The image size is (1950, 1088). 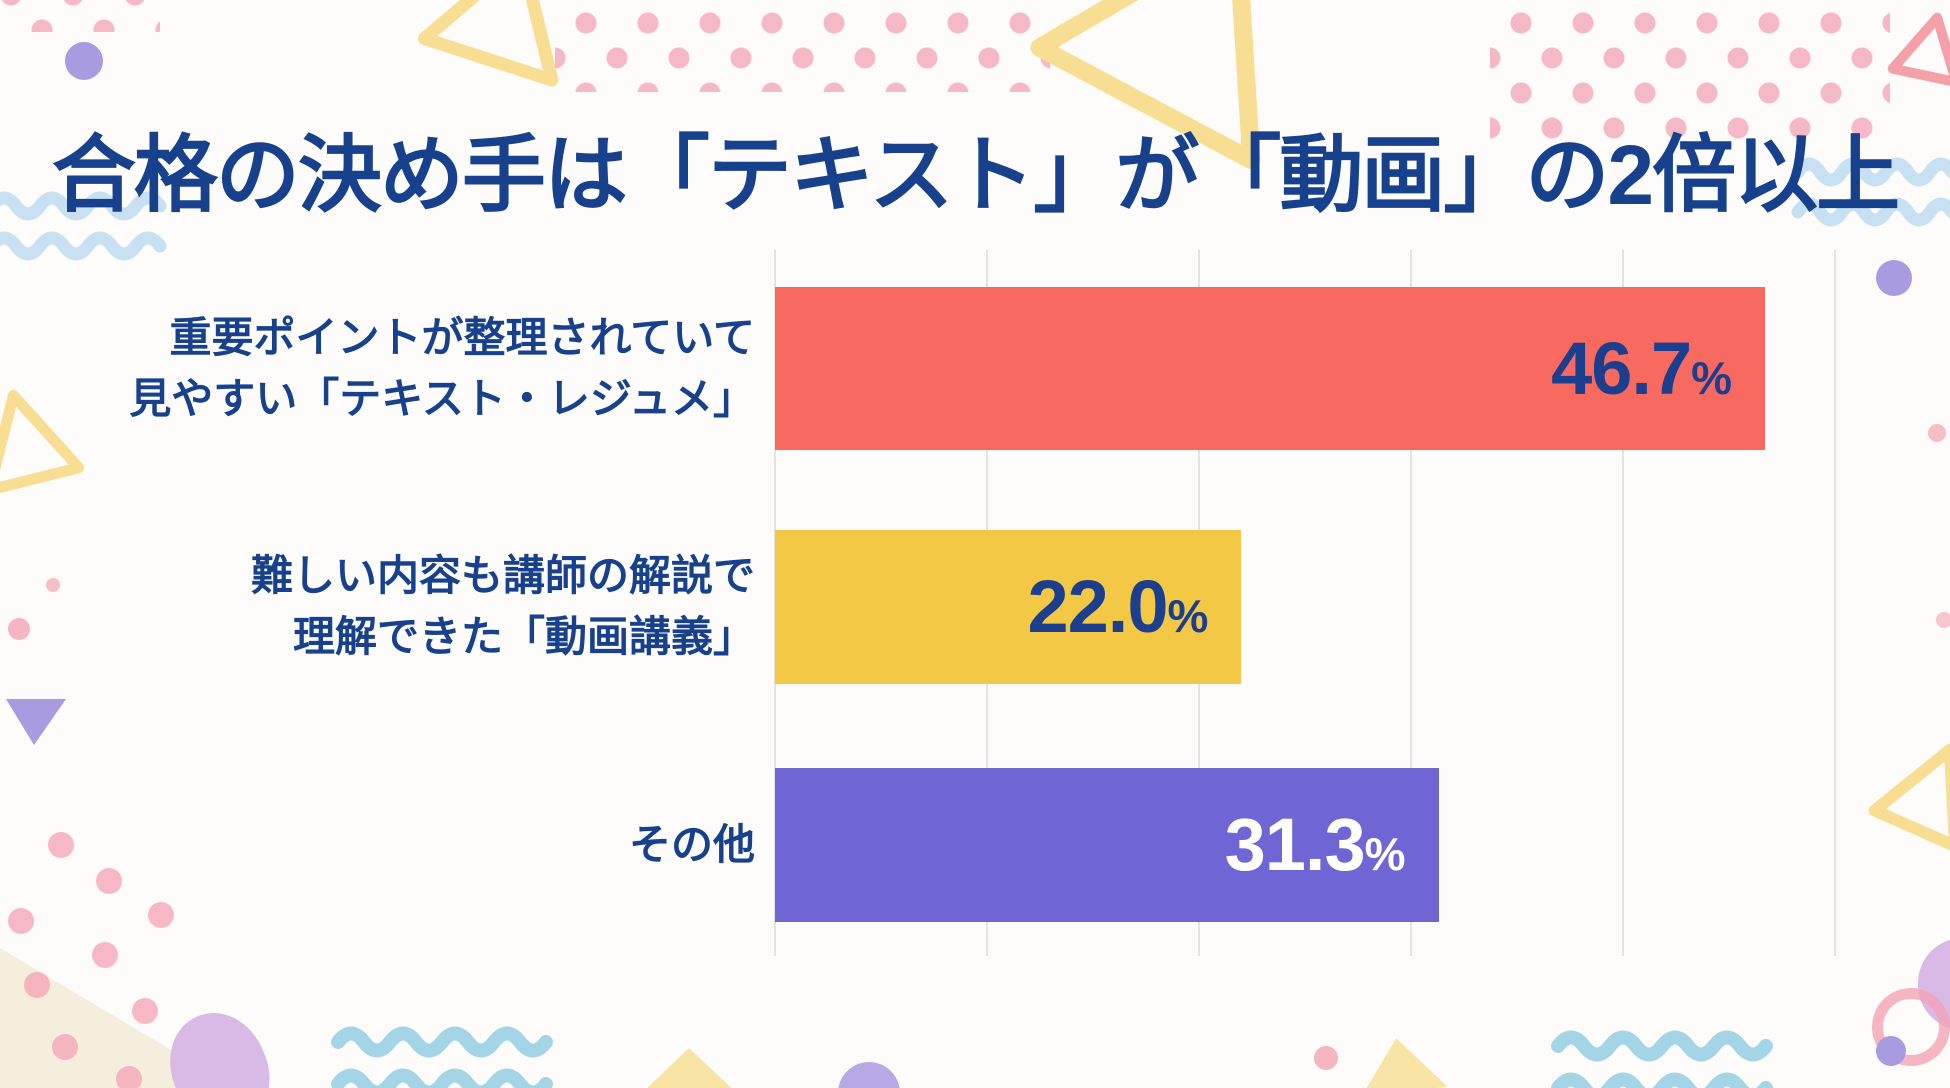 I want to click on bar-text-resume: 46.7%, so click(x=1270, y=368).